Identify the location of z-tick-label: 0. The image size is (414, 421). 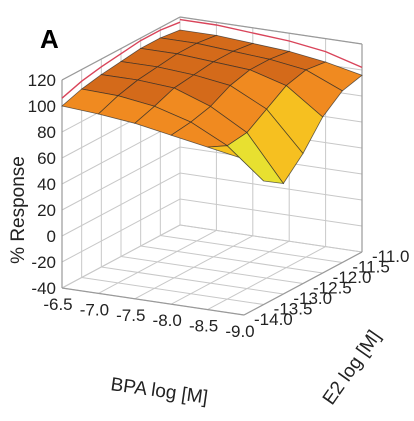
(51, 236).